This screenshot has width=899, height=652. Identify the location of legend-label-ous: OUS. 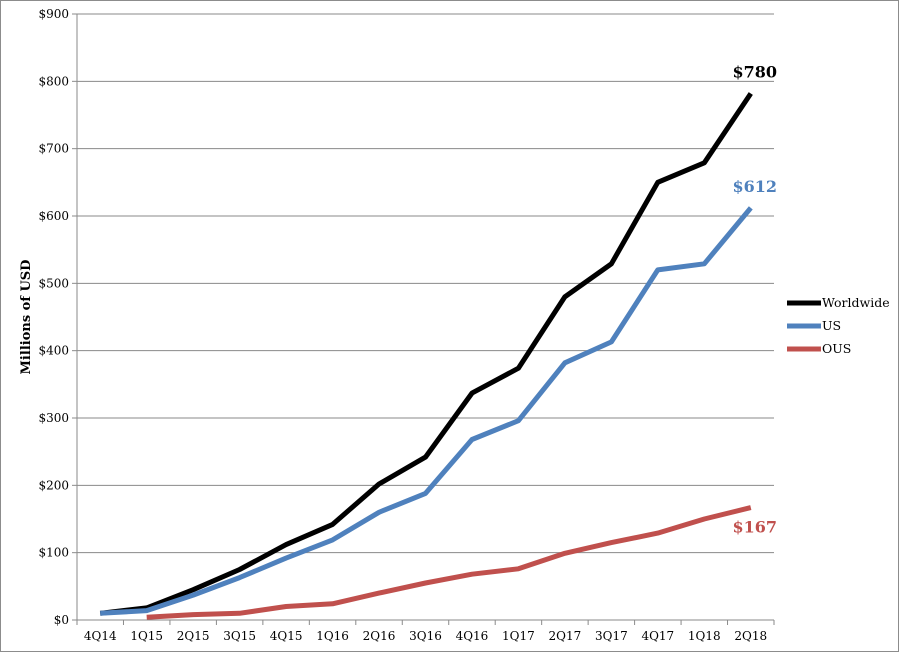
(836, 348).